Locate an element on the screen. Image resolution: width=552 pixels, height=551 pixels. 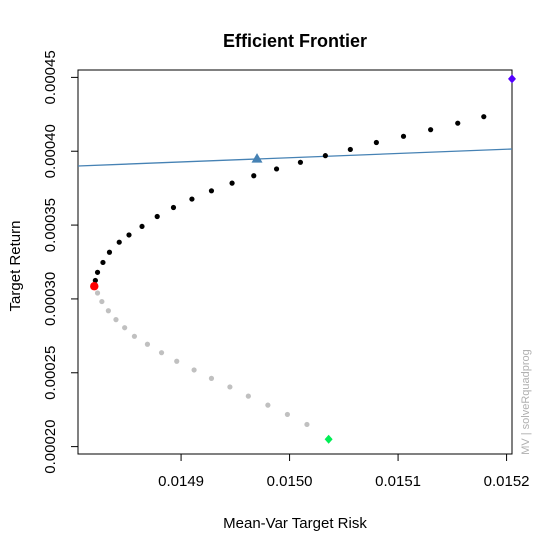
solver-note: MV | solveRquadprog is located at coordinates (526, 402).